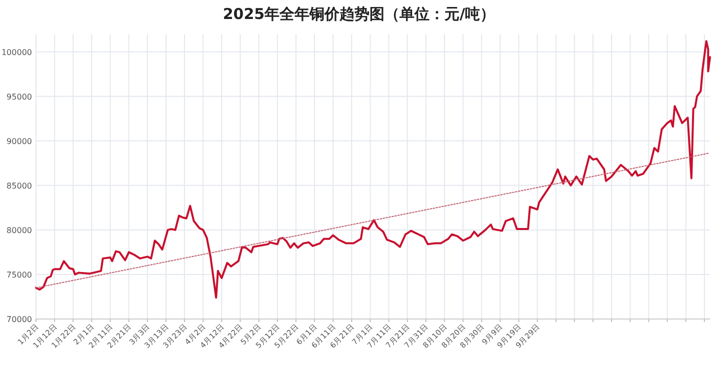 The image size is (718, 381). I want to click on y-tick-label: 95000, so click(19, 97).